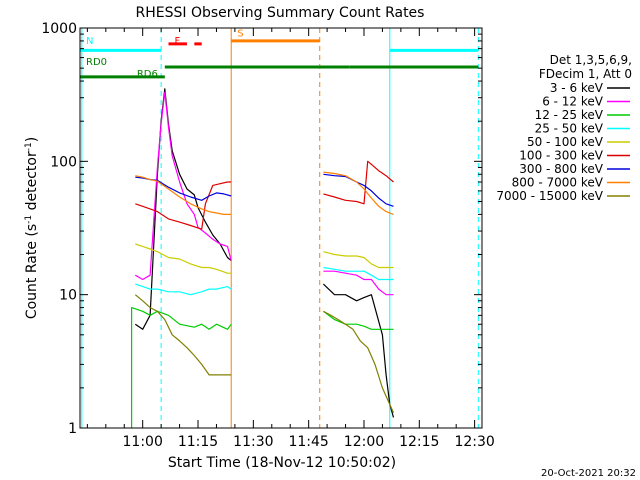 This screenshot has width=640, height=480. Describe the element at coordinates (280, 13) in the screenshot. I see `chart-title: RHESSI Observing Summary Count Rates` at that location.